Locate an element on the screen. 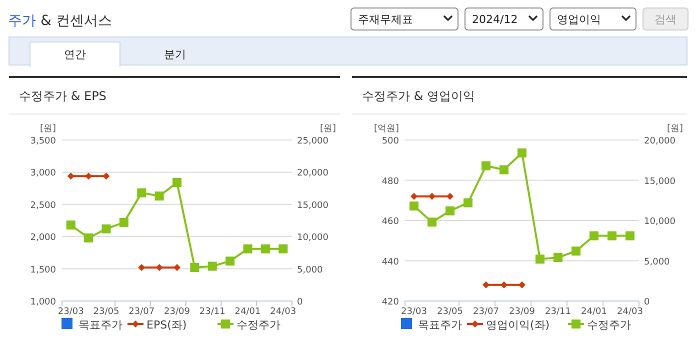 The image size is (695, 349). y-tick-label: 3,000 is located at coordinates (43, 173).